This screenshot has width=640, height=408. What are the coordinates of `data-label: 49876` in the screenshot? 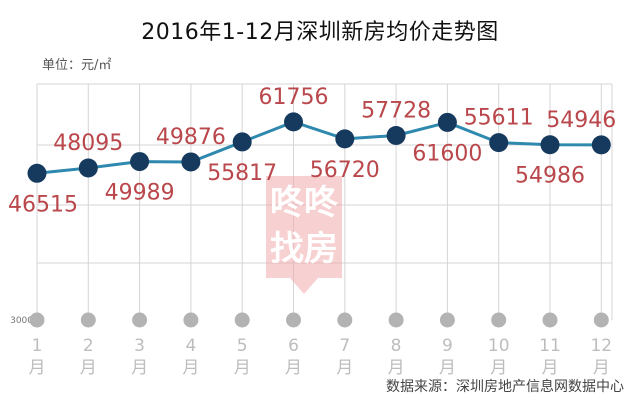 It's located at (191, 137).